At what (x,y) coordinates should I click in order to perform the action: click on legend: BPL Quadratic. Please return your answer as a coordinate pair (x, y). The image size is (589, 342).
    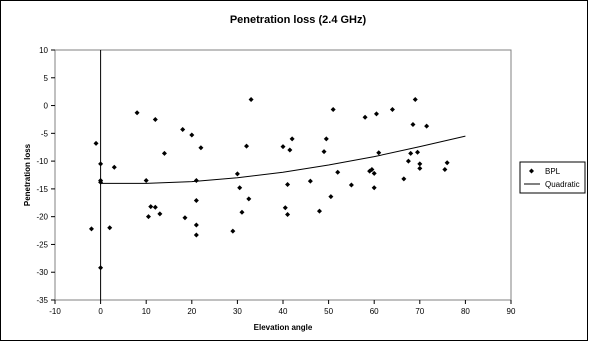
    Looking at the image, I should click on (552, 177).